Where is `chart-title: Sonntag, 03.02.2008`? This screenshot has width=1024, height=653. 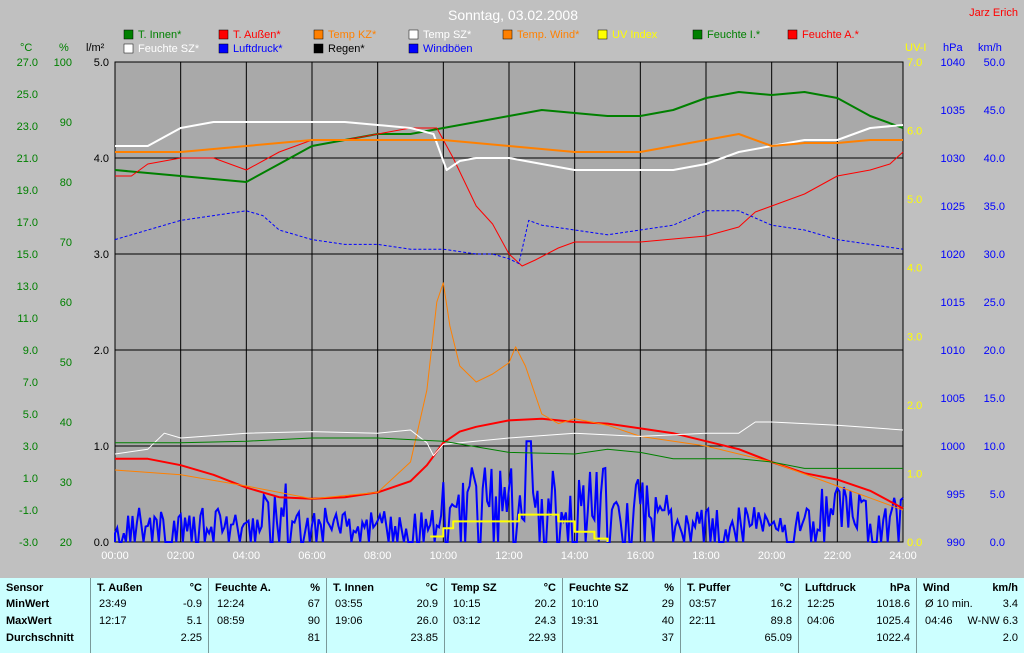
chart-title: Sonntag, 03.02.2008 is located at coordinates (513, 15).